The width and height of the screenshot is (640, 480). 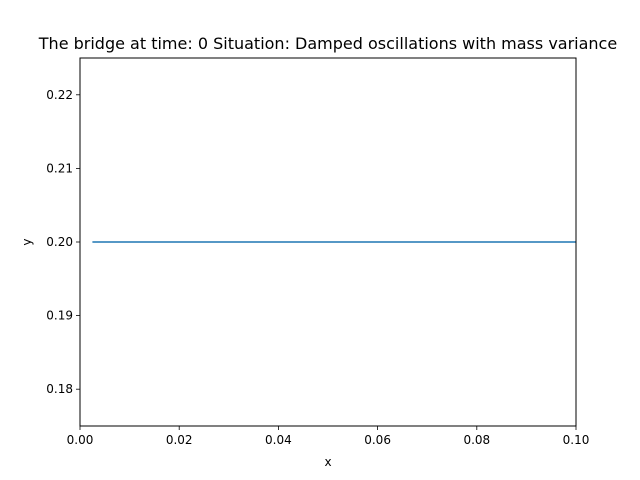 What do you see at coordinates (59, 389) in the screenshot?
I see `y-tick-label: 0.18` at bounding box center [59, 389].